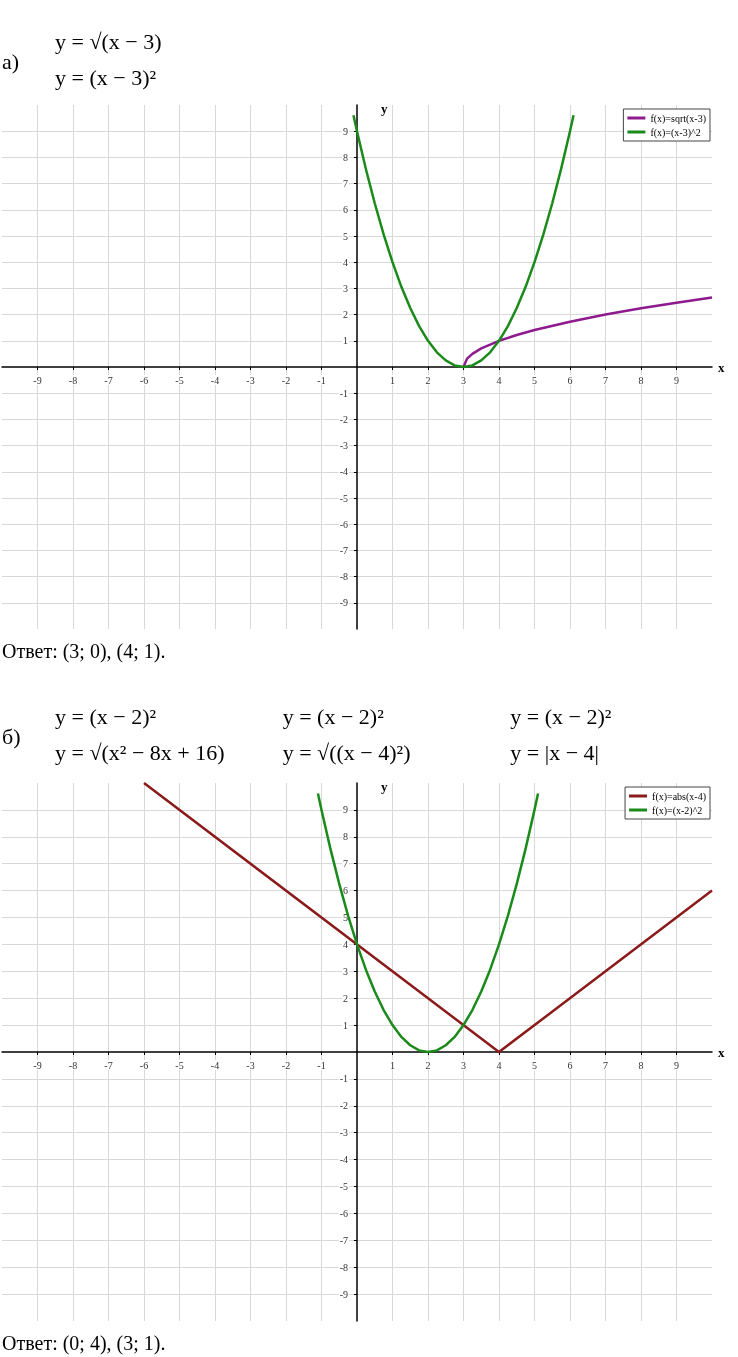  I want to click on text: y = √((x − 4)²), so click(346, 752).